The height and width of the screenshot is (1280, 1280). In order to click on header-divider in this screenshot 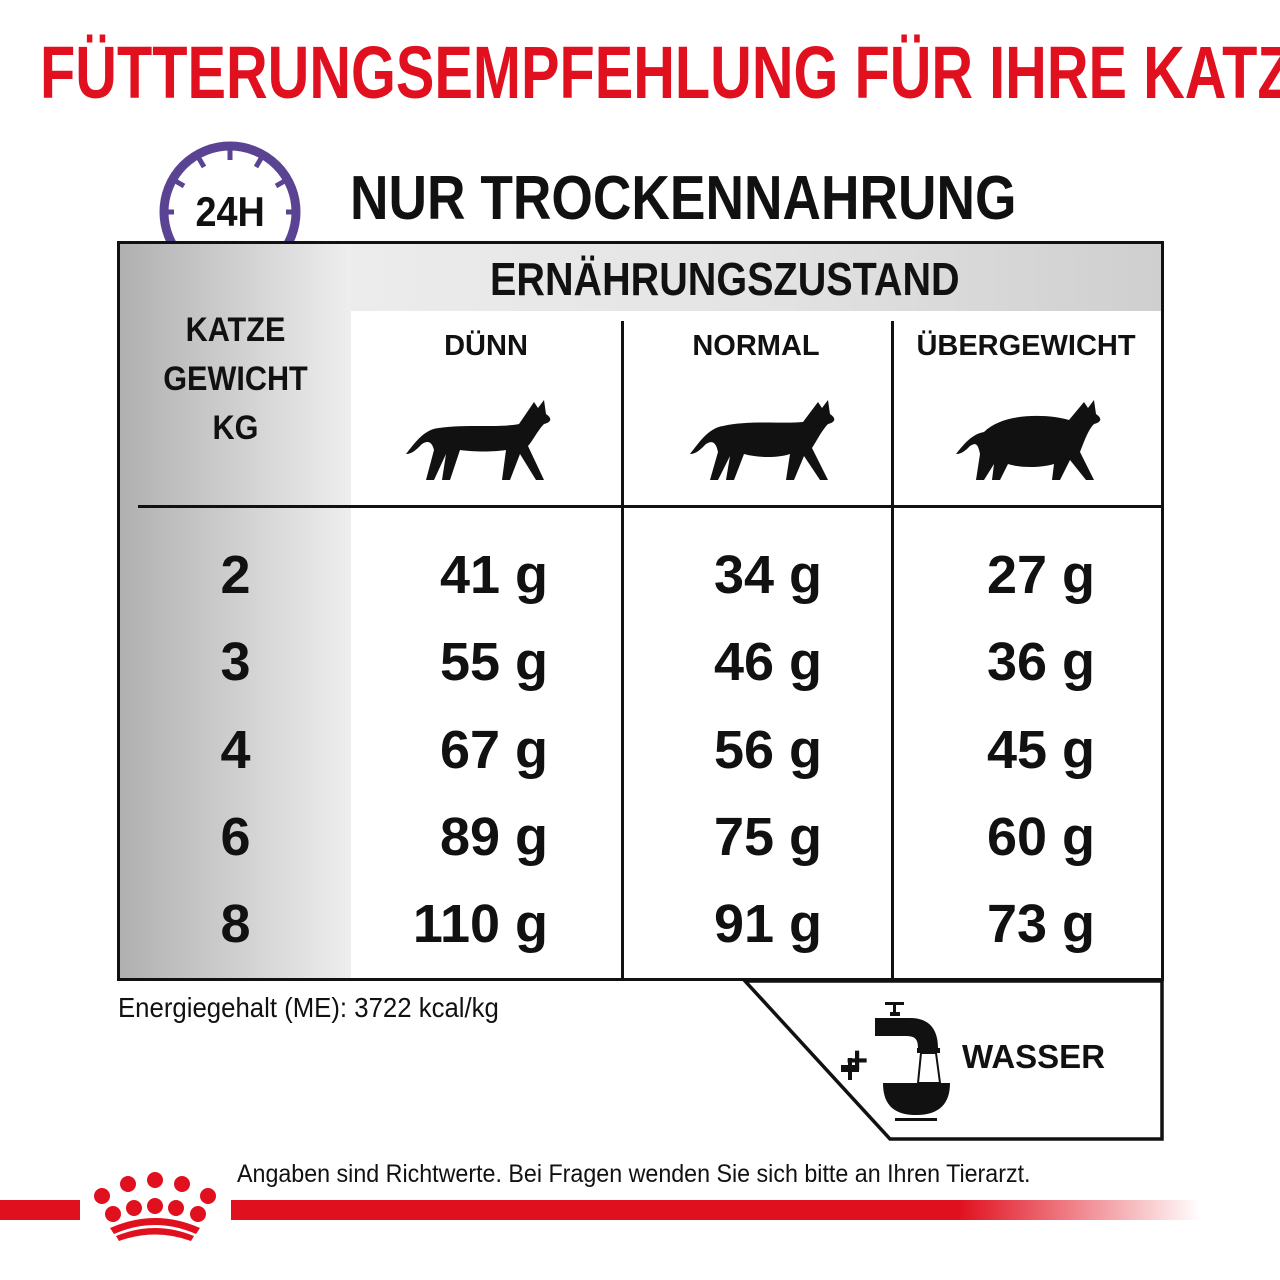, I will do `click(649, 506)`.